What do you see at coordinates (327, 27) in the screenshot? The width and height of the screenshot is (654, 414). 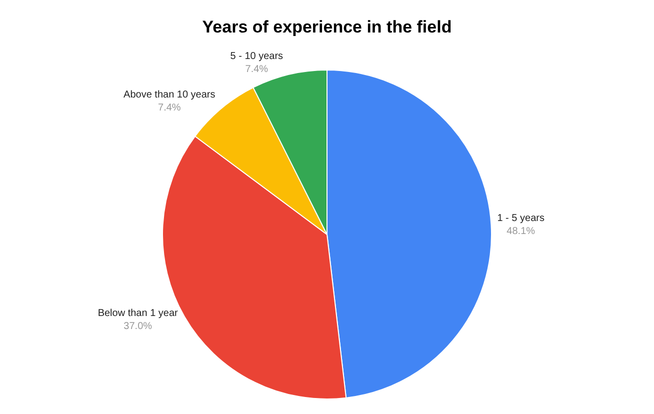 I see `chart-title: Years of experience in the field` at bounding box center [327, 27].